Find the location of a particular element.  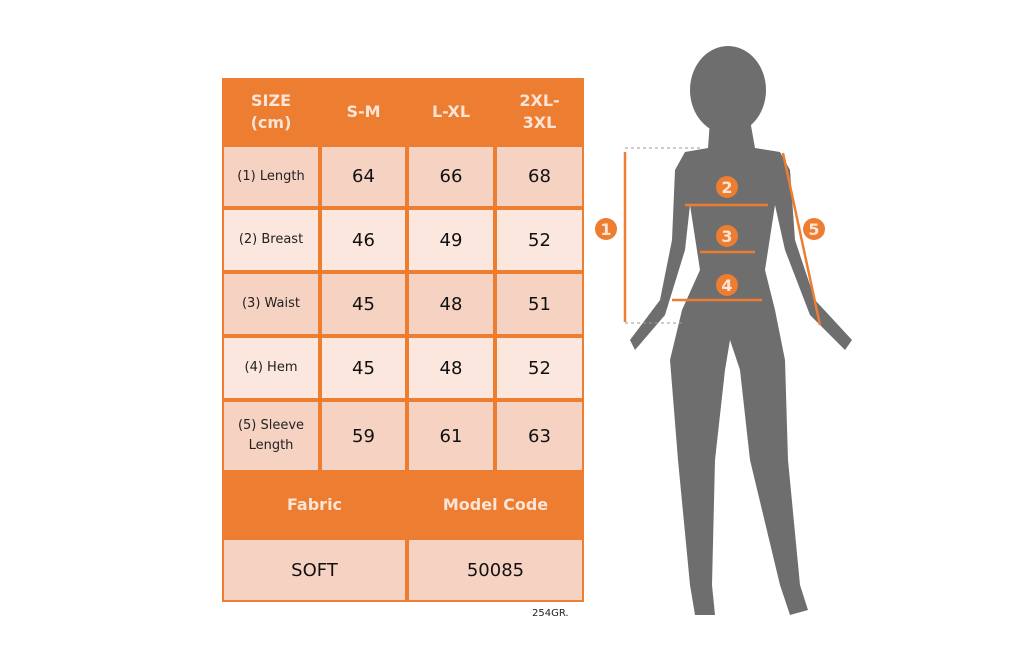

table-cell: 49 is located at coordinates (451, 240).